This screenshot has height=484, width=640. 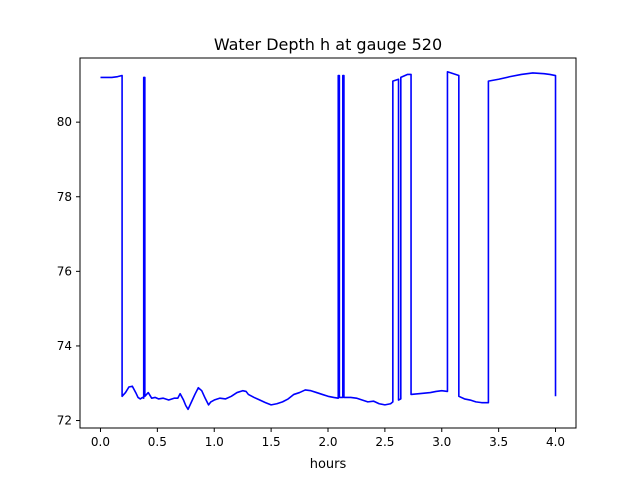 What do you see at coordinates (328, 464) in the screenshot?
I see `x-axis-label: hours` at bounding box center [328, 464].